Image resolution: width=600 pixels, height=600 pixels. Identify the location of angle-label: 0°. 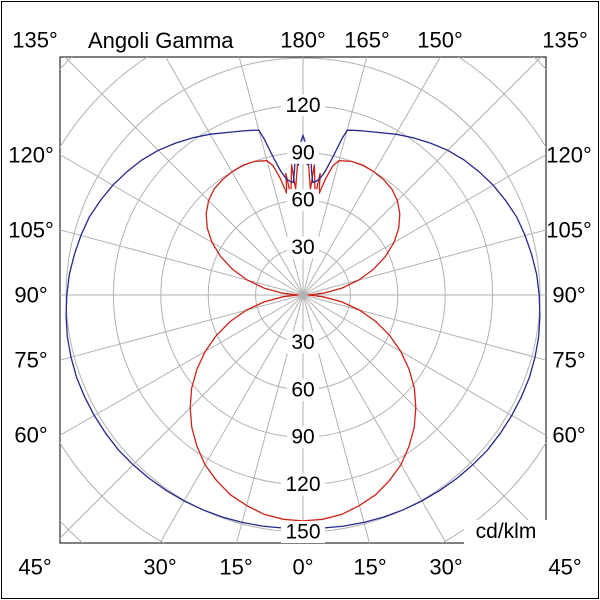
(302, 567).